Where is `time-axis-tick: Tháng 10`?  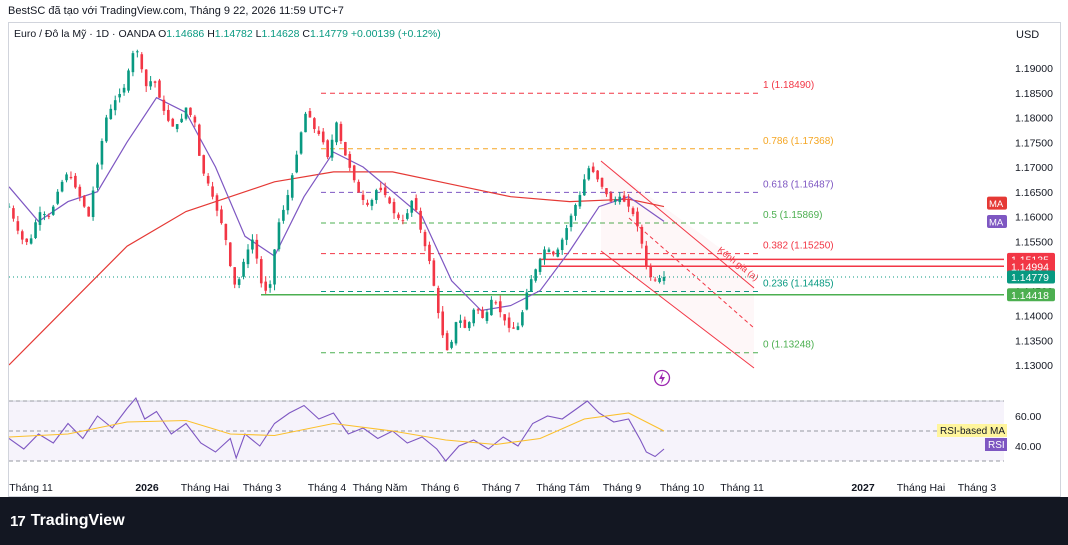
time-axis-tick: Tháng 10 is located at coordinates (682, 488).